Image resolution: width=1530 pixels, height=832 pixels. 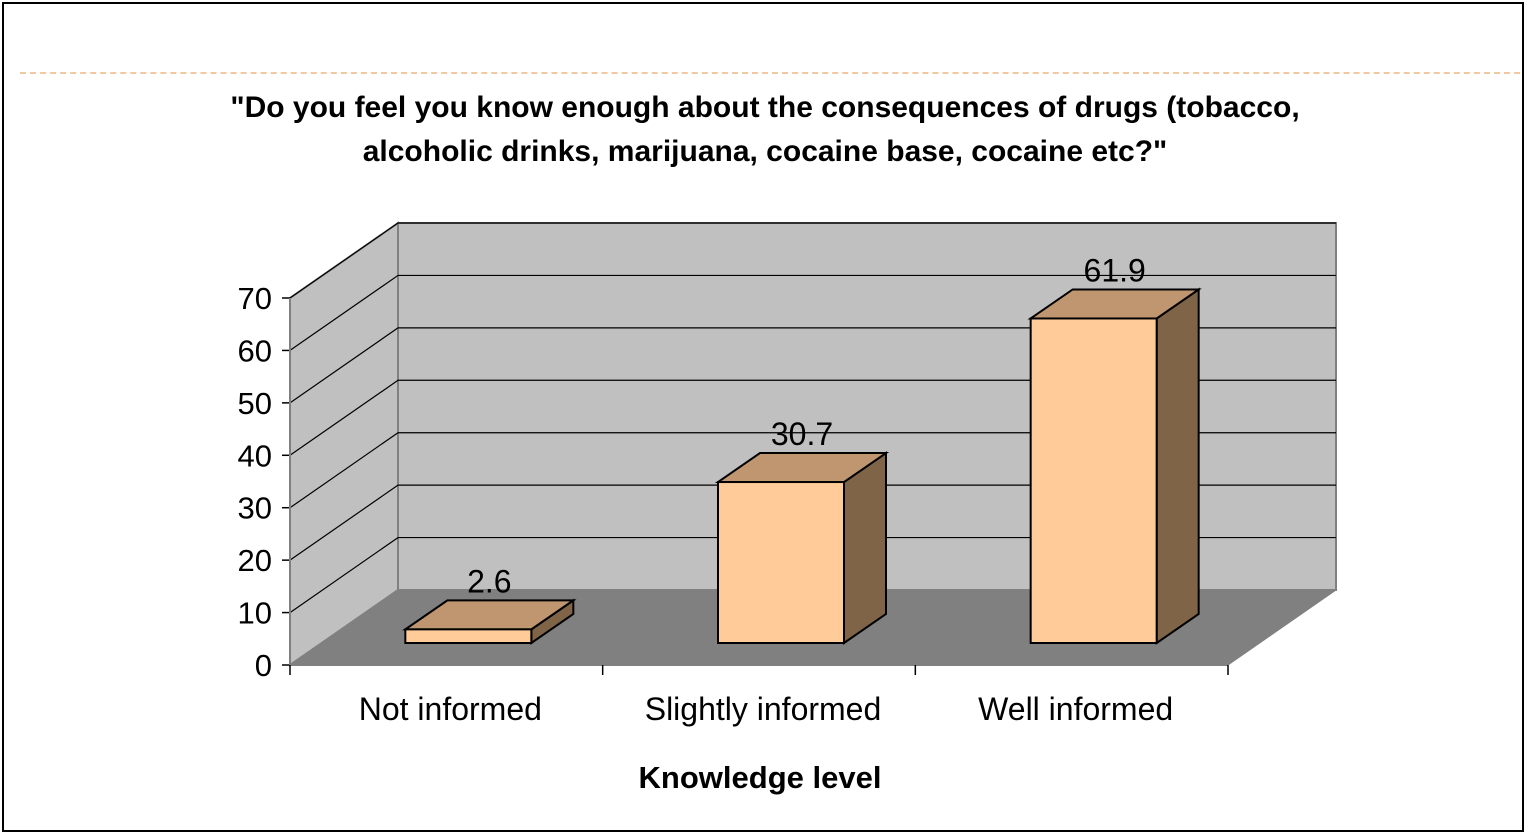 What do you see at coordinates (255, 455) in the screenshot?
I see `y-tick-label: 40` at bounding box center [255, 455].